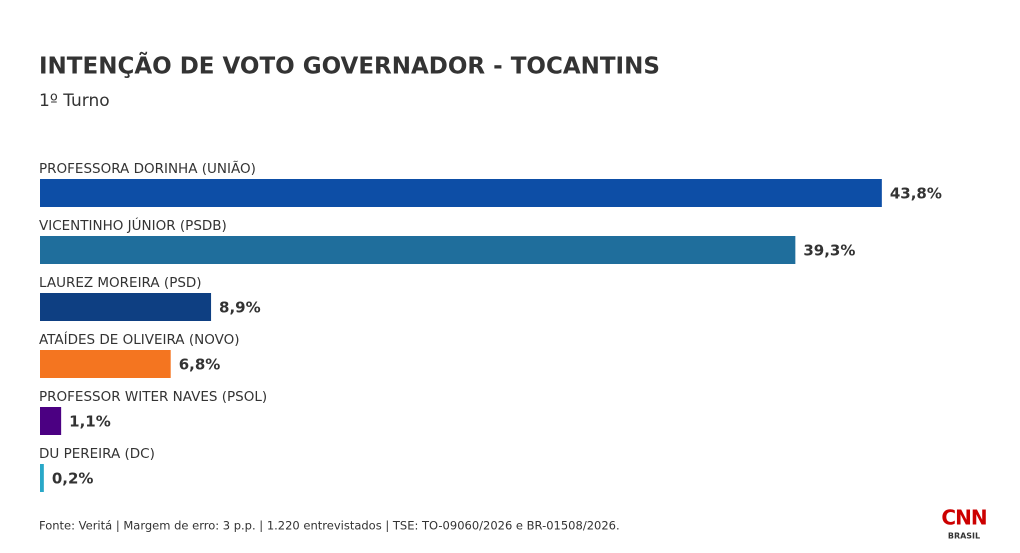  Describe the element at coordinates (349, 66) in the screenshot. I see `chart-title: INTENÇÃO DE VOTO GOVERNADOR - TOCANTINS` at that location.